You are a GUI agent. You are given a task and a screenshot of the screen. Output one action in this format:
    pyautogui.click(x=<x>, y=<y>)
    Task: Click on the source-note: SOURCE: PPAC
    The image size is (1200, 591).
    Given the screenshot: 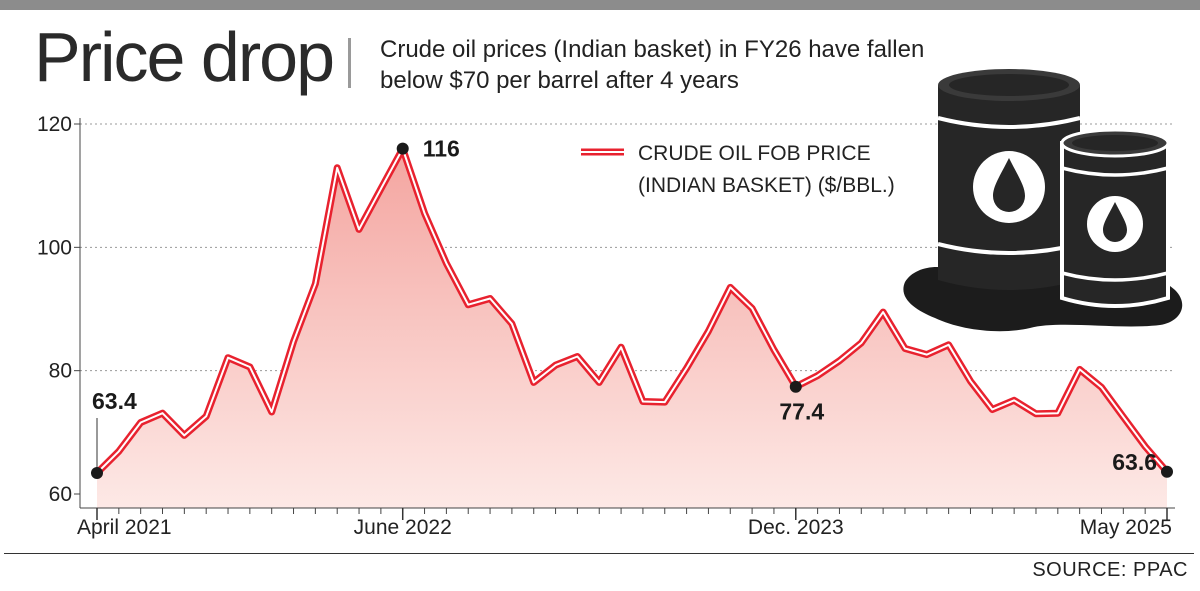 What is the action you would take?
    pyautogui.click(x=1110, y=570)
    